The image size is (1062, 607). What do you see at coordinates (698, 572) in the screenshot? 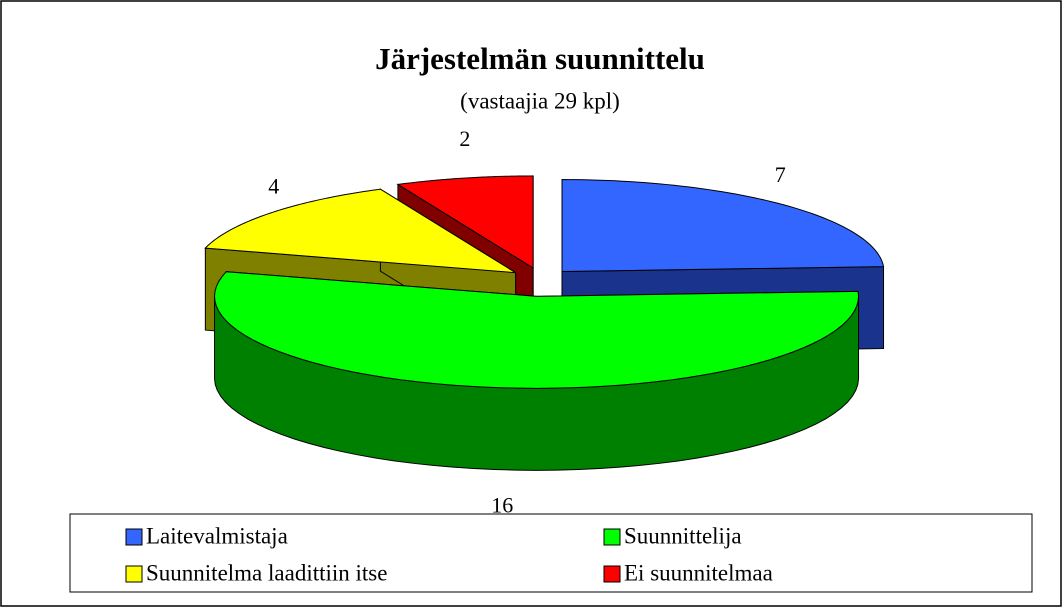
I see `legend-label: Ei suunnitelmaa` at bounding box center [698, 572].